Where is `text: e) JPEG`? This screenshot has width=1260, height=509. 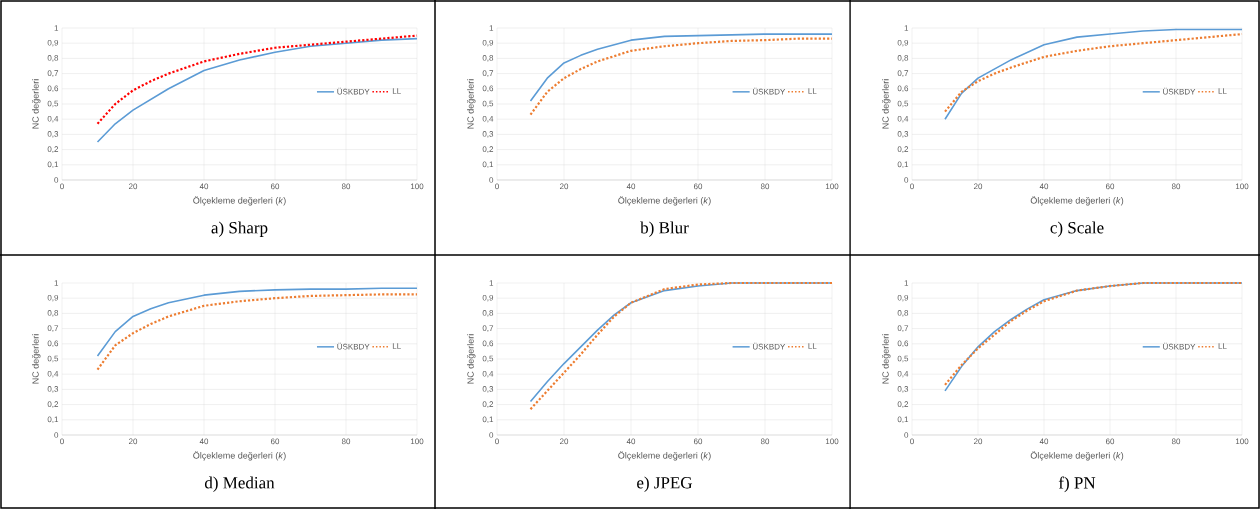 text: e) JPEG is located at coordinates (665, 484).